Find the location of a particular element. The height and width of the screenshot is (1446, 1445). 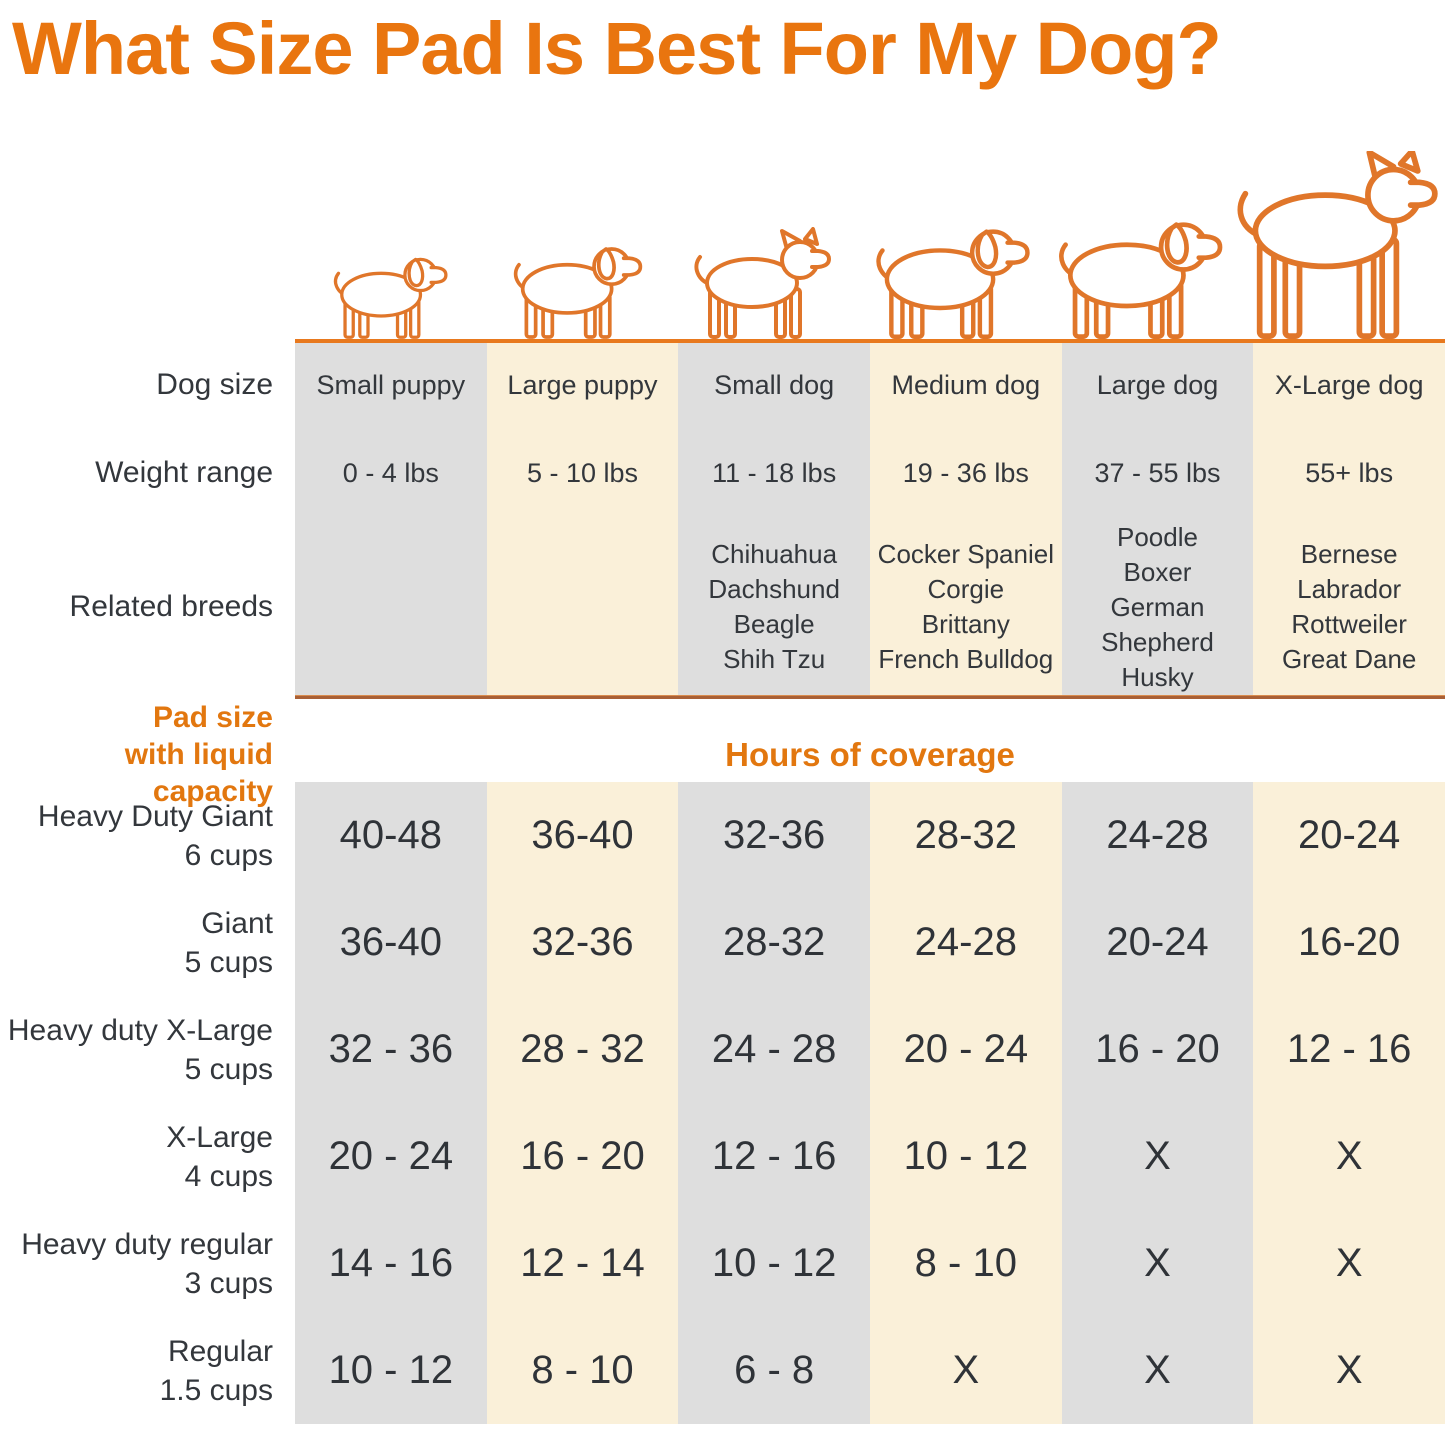

pad-row-label: Regular 1.5 cups is located at coordinates (216, 1370).